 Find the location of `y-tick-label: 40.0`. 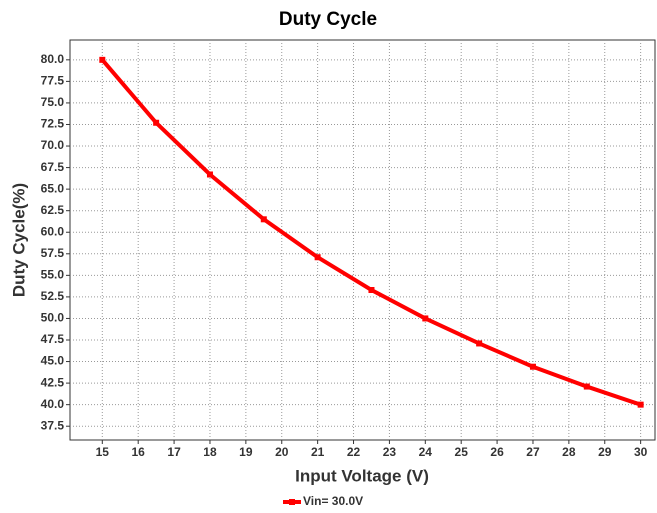

y-tick-label: 40.0 is located at coordinates (53, 404).